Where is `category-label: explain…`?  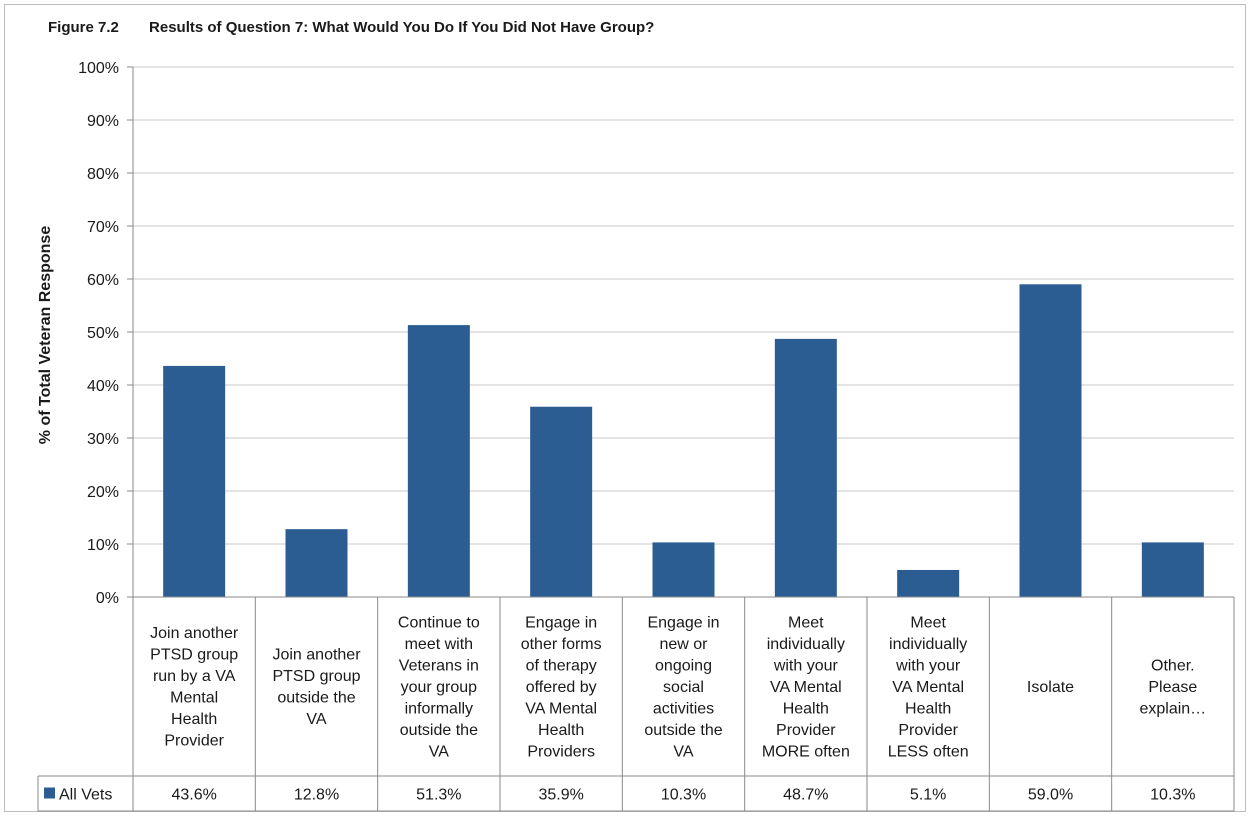
category-label: explain… is located at coordinates (1172, 708).